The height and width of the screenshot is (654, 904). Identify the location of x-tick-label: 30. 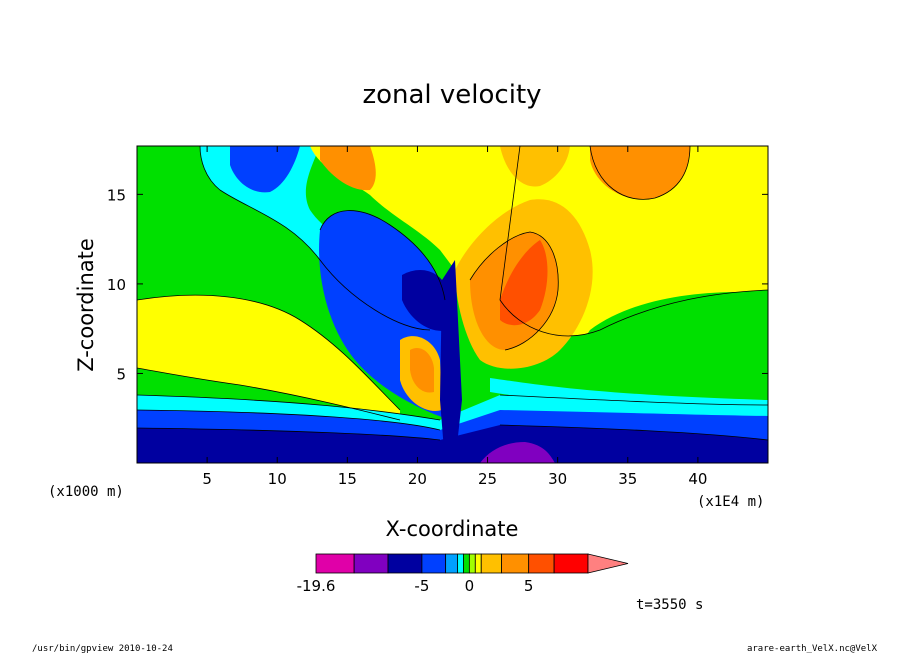
(557, 479).